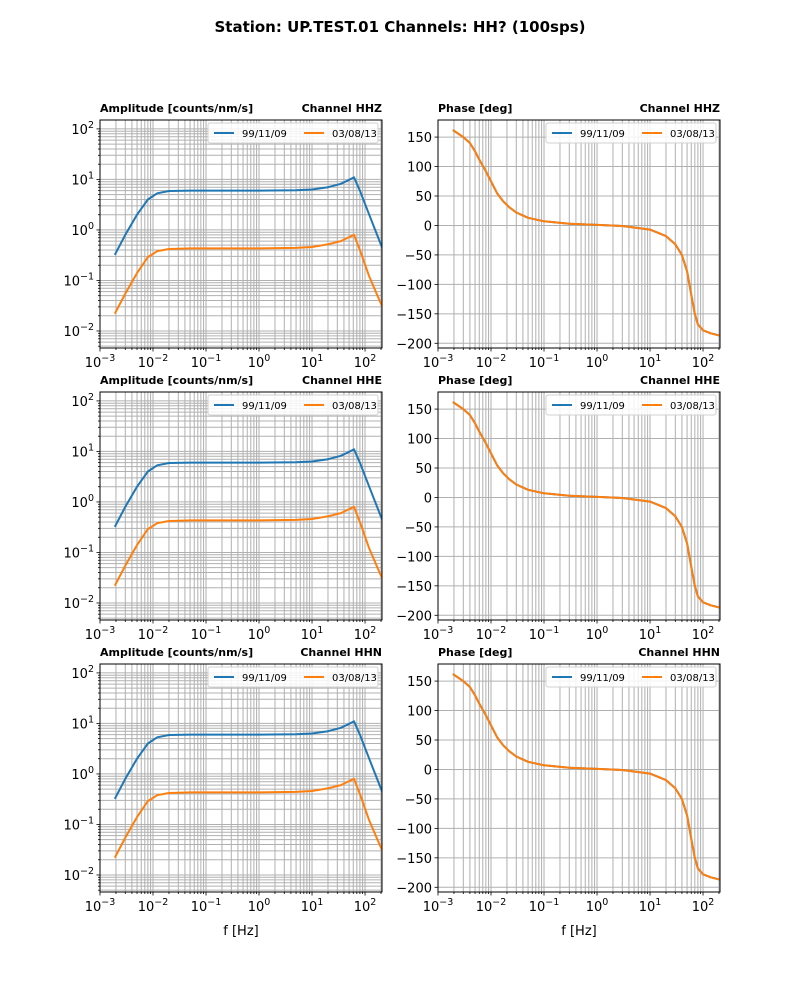  Describe the element at coordinates (679, 652) in the screenshot. I see `panel-channel-title: Channel HHN` at that location.